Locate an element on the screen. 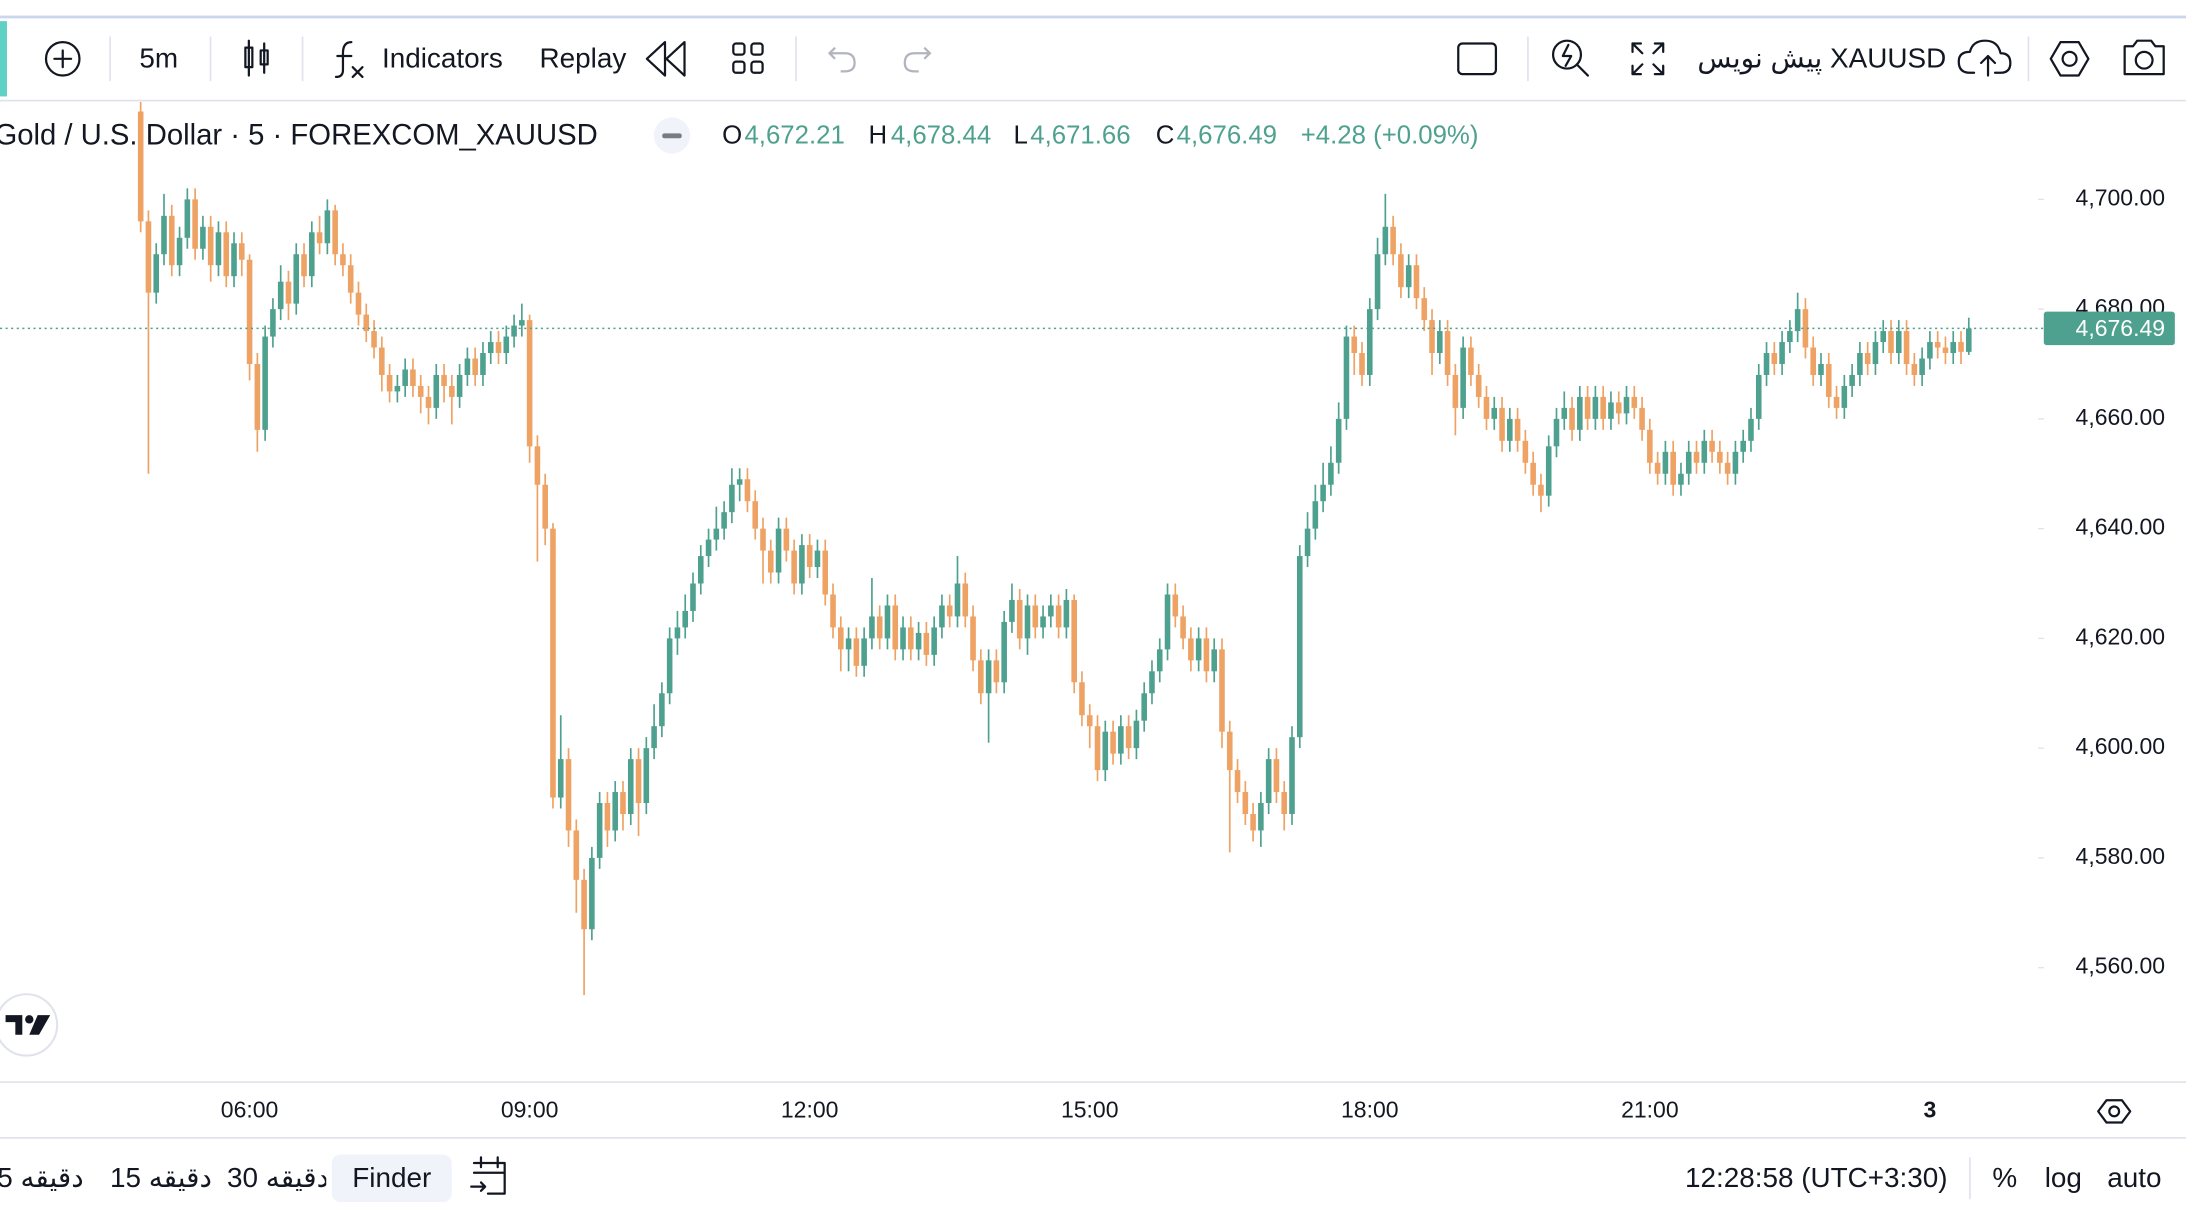 The image size is (2186, 1212). x-tick-label: 12:00 is located at coordinates (810, 1109).